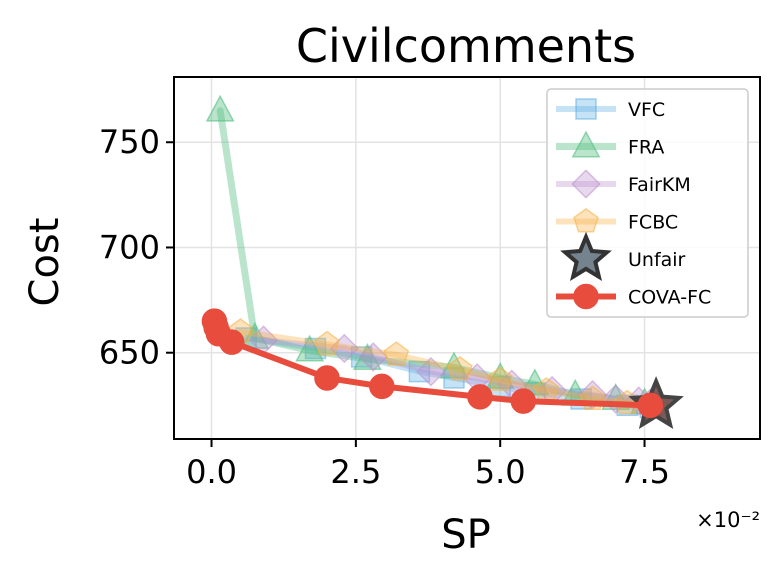 This screenshot has height=577, width=780. Describe the element at coordinates (669, 298) in the screenshot. I see `legend-label: COVA-FC` at that location.